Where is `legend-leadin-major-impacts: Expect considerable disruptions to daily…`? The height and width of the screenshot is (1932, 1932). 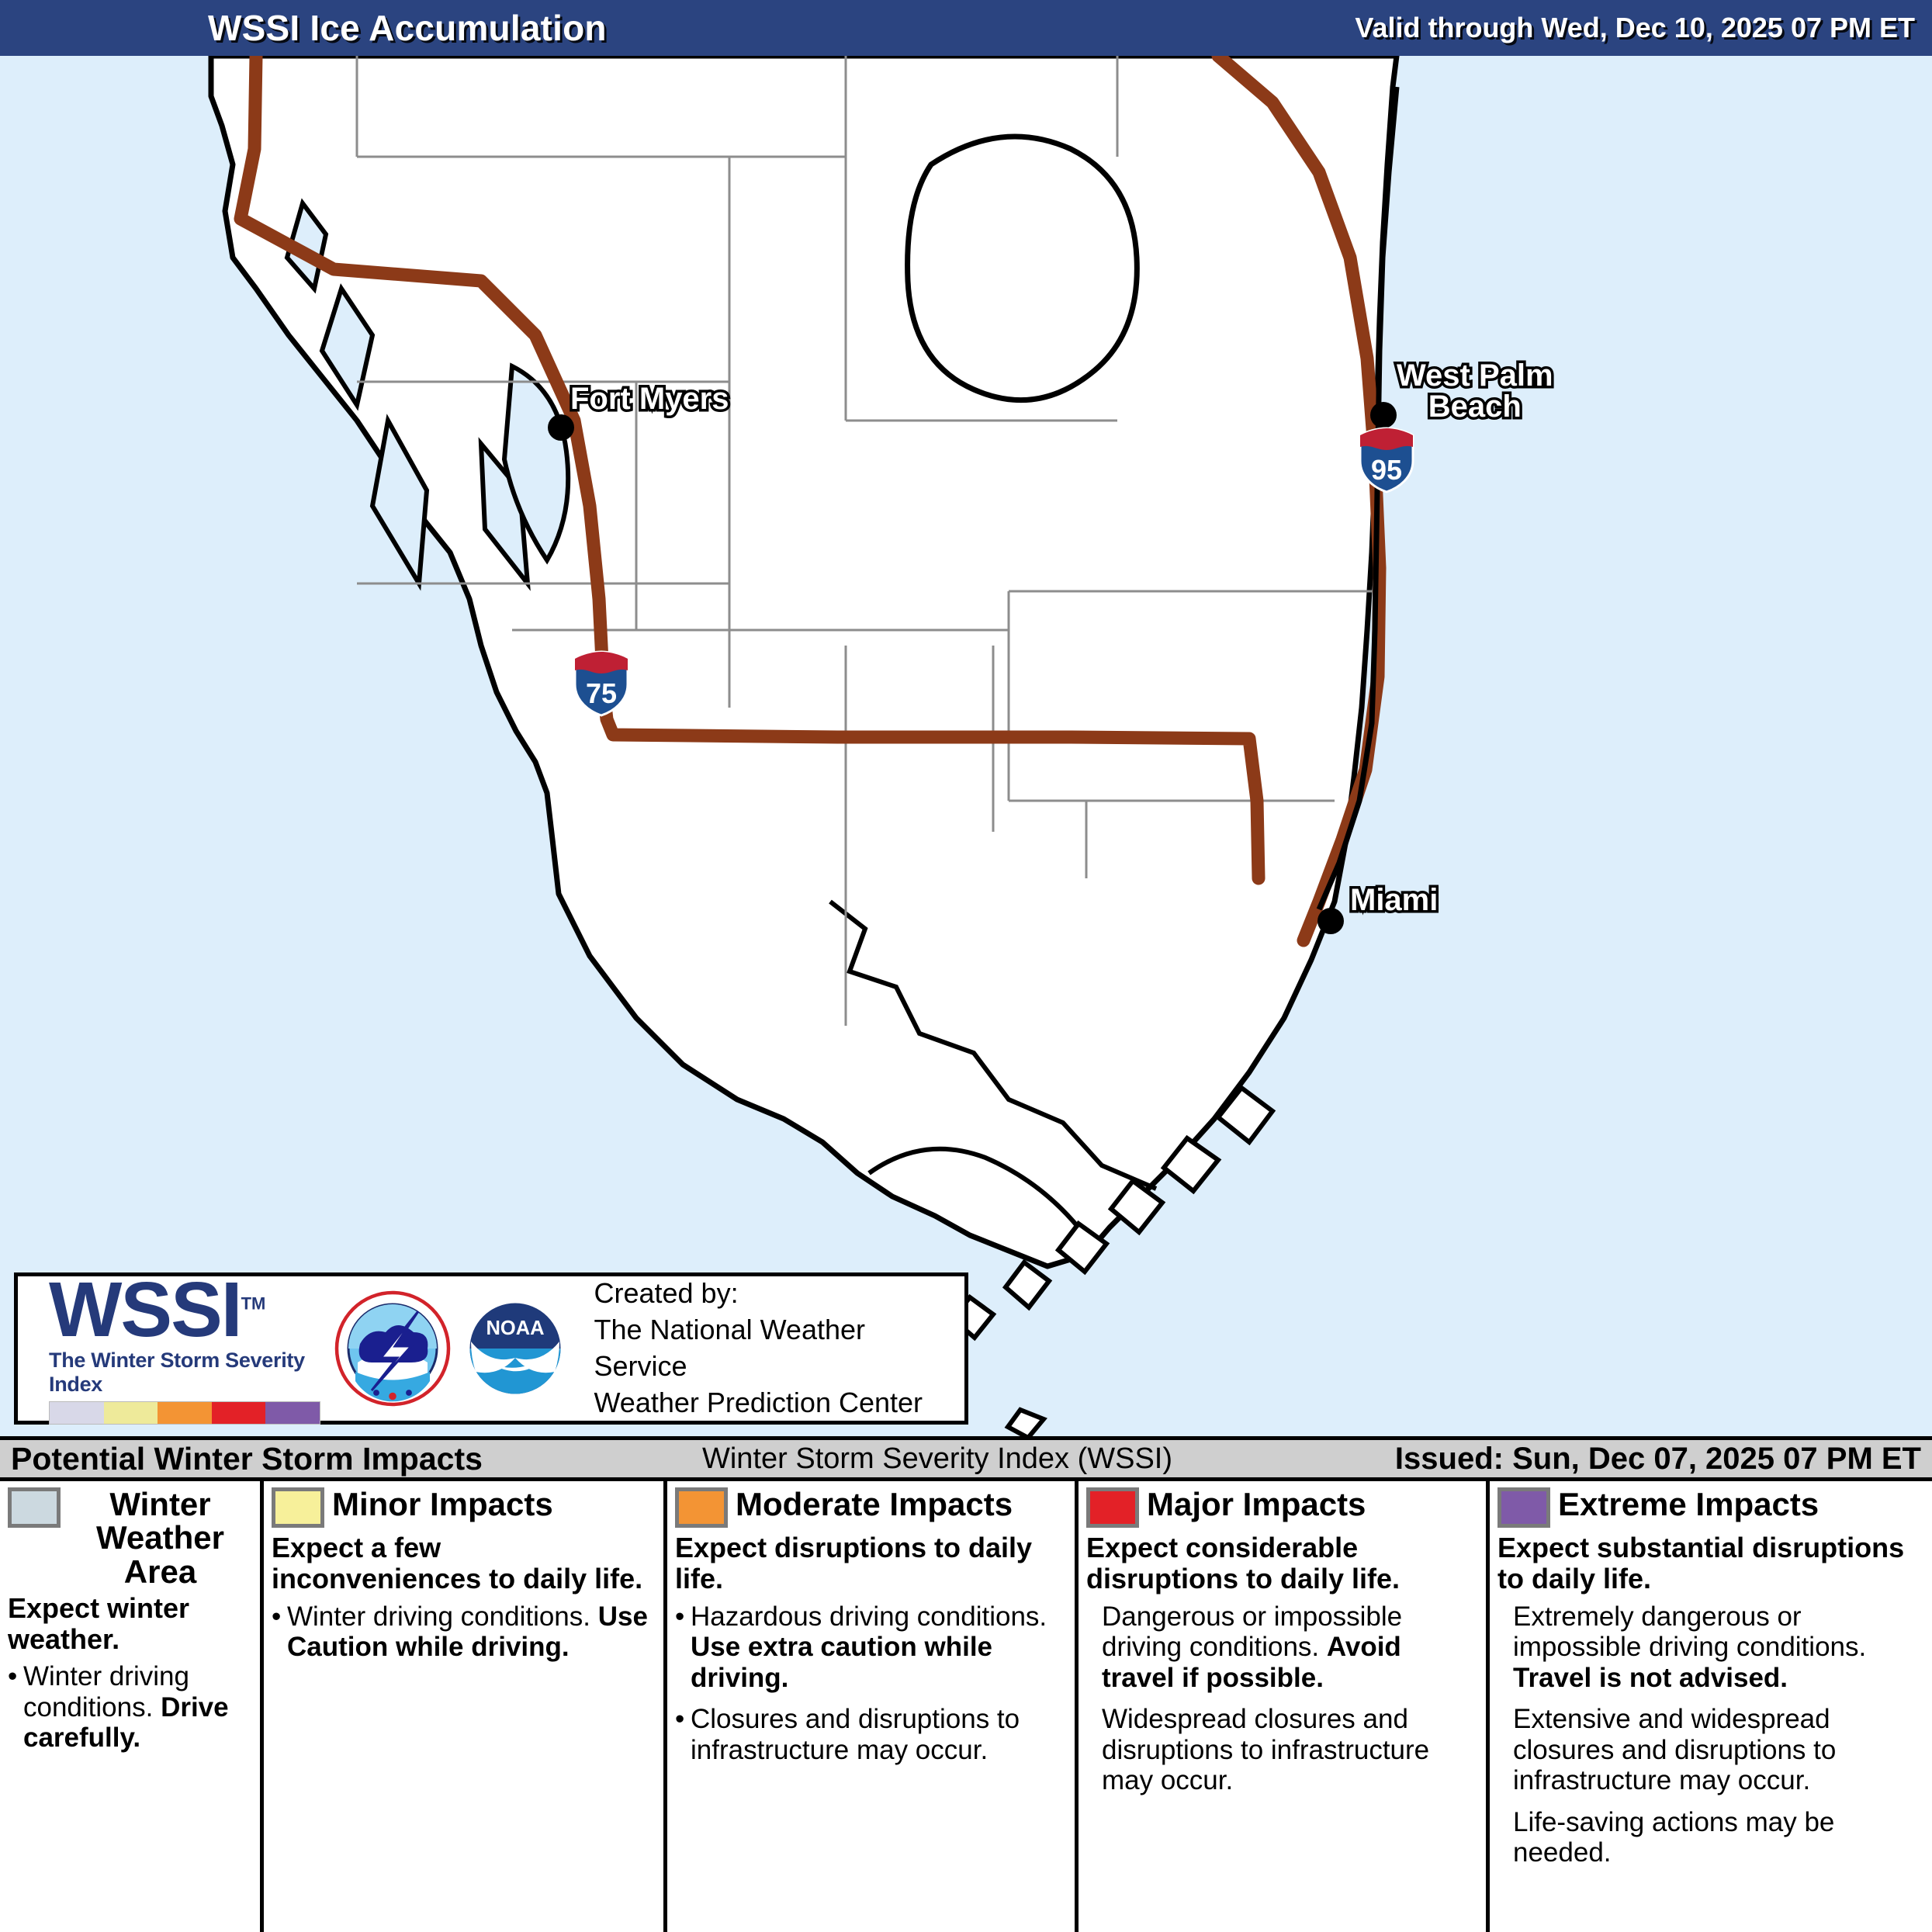
legend-leadin-major-impacts: Expect considerable disruptions to daily… is located at coordinates (1243, 1563).